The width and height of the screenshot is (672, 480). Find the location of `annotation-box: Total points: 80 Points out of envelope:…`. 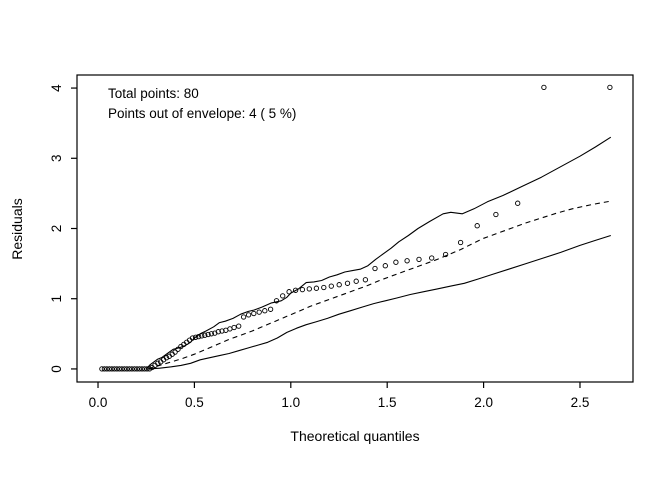

annotation-box: Total points: 80 Points out of envelope:… is located at coordinates (202, 104).